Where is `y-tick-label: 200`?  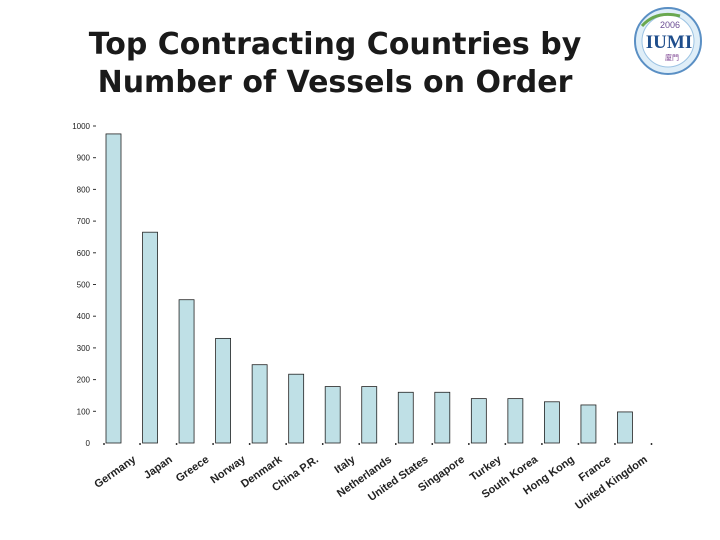 y-tick-label: 200 is located at coordinates (84, 380).